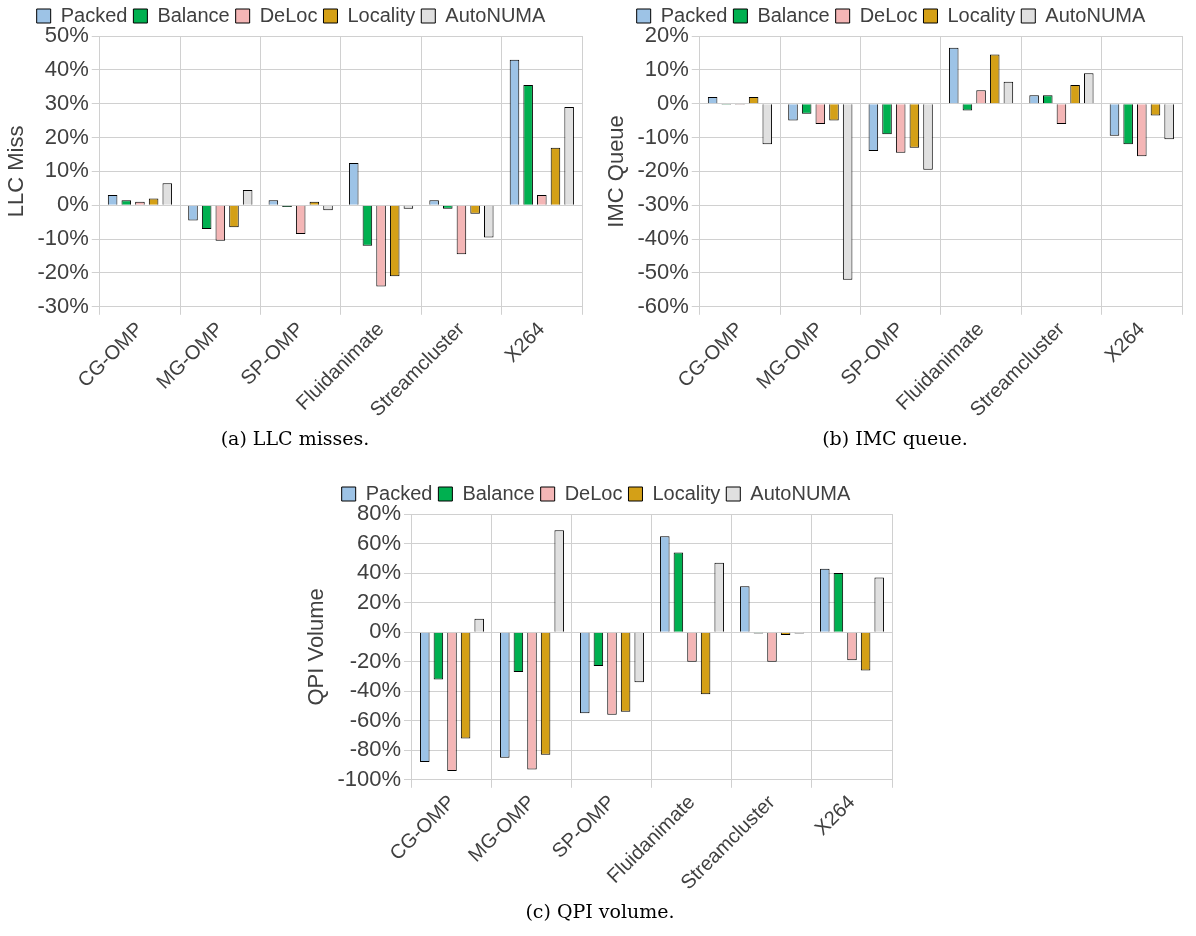 The width and height of the screenshot is (1196, 936). I want to click on y-tick-label: -80%, so click(375, 749).